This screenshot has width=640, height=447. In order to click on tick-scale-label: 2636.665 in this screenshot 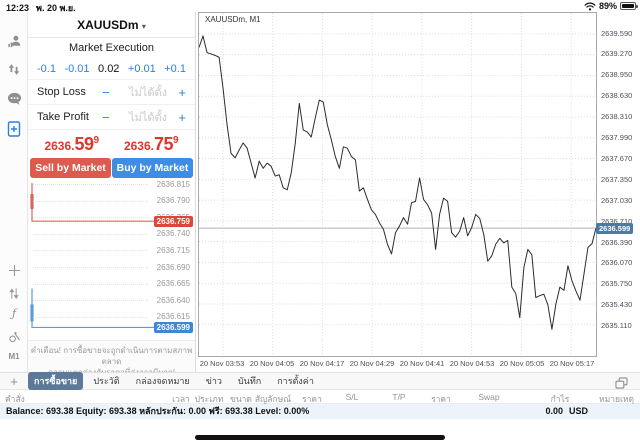, I will do `click(173, 284)`.